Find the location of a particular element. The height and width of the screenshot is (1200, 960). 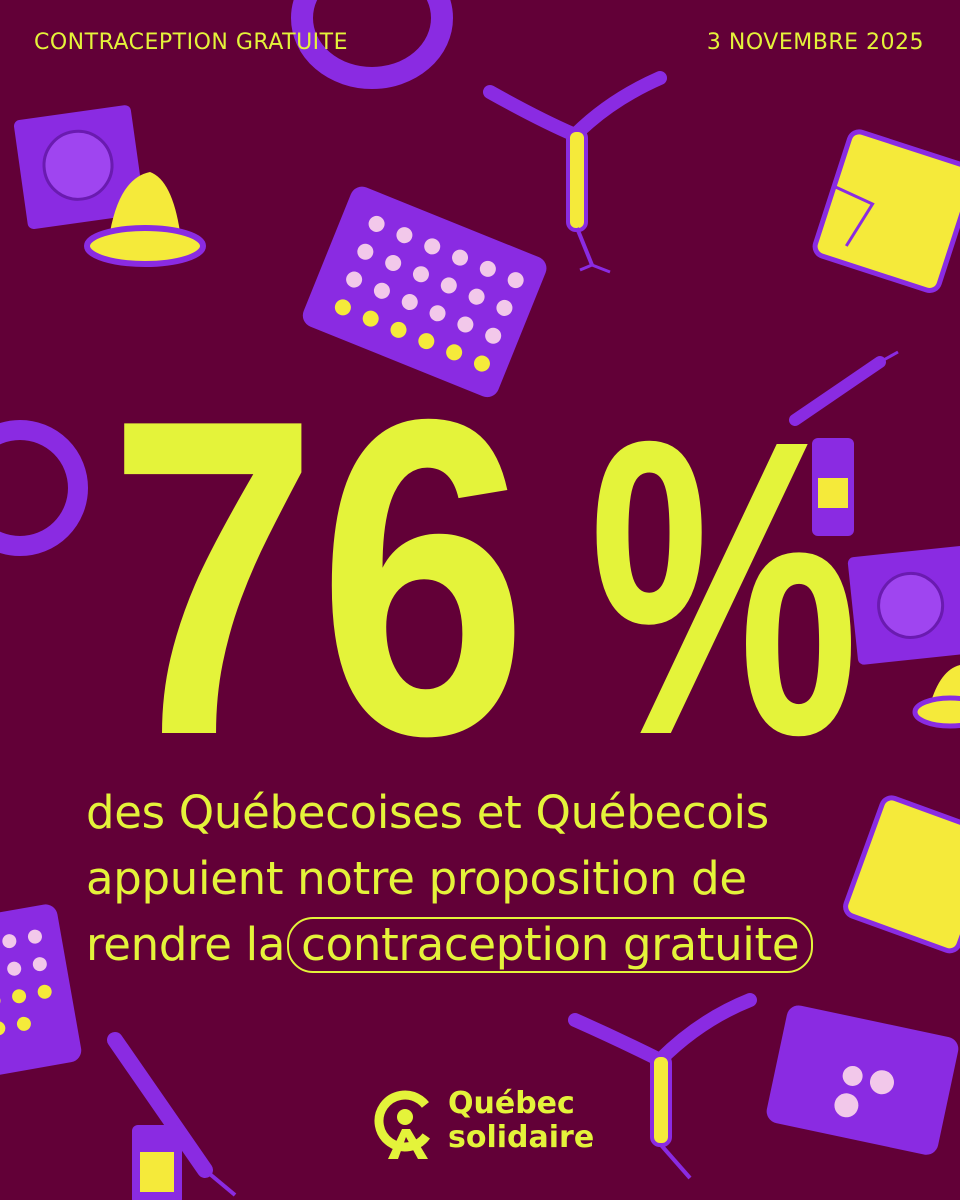

caption-line-3: rendre la contraception gratuite is located at coordinates (486, 945).